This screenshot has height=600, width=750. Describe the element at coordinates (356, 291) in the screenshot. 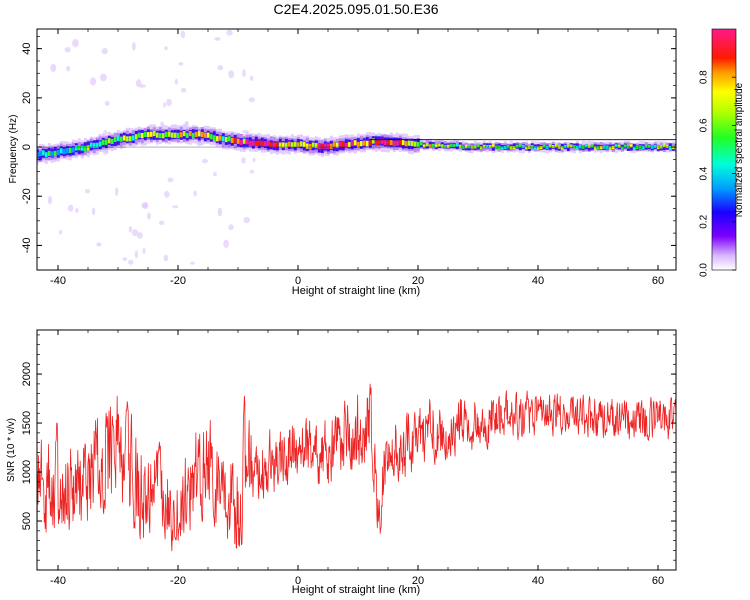

I see `spectrogram-xlabel: Height of straight line (km)` at that location.